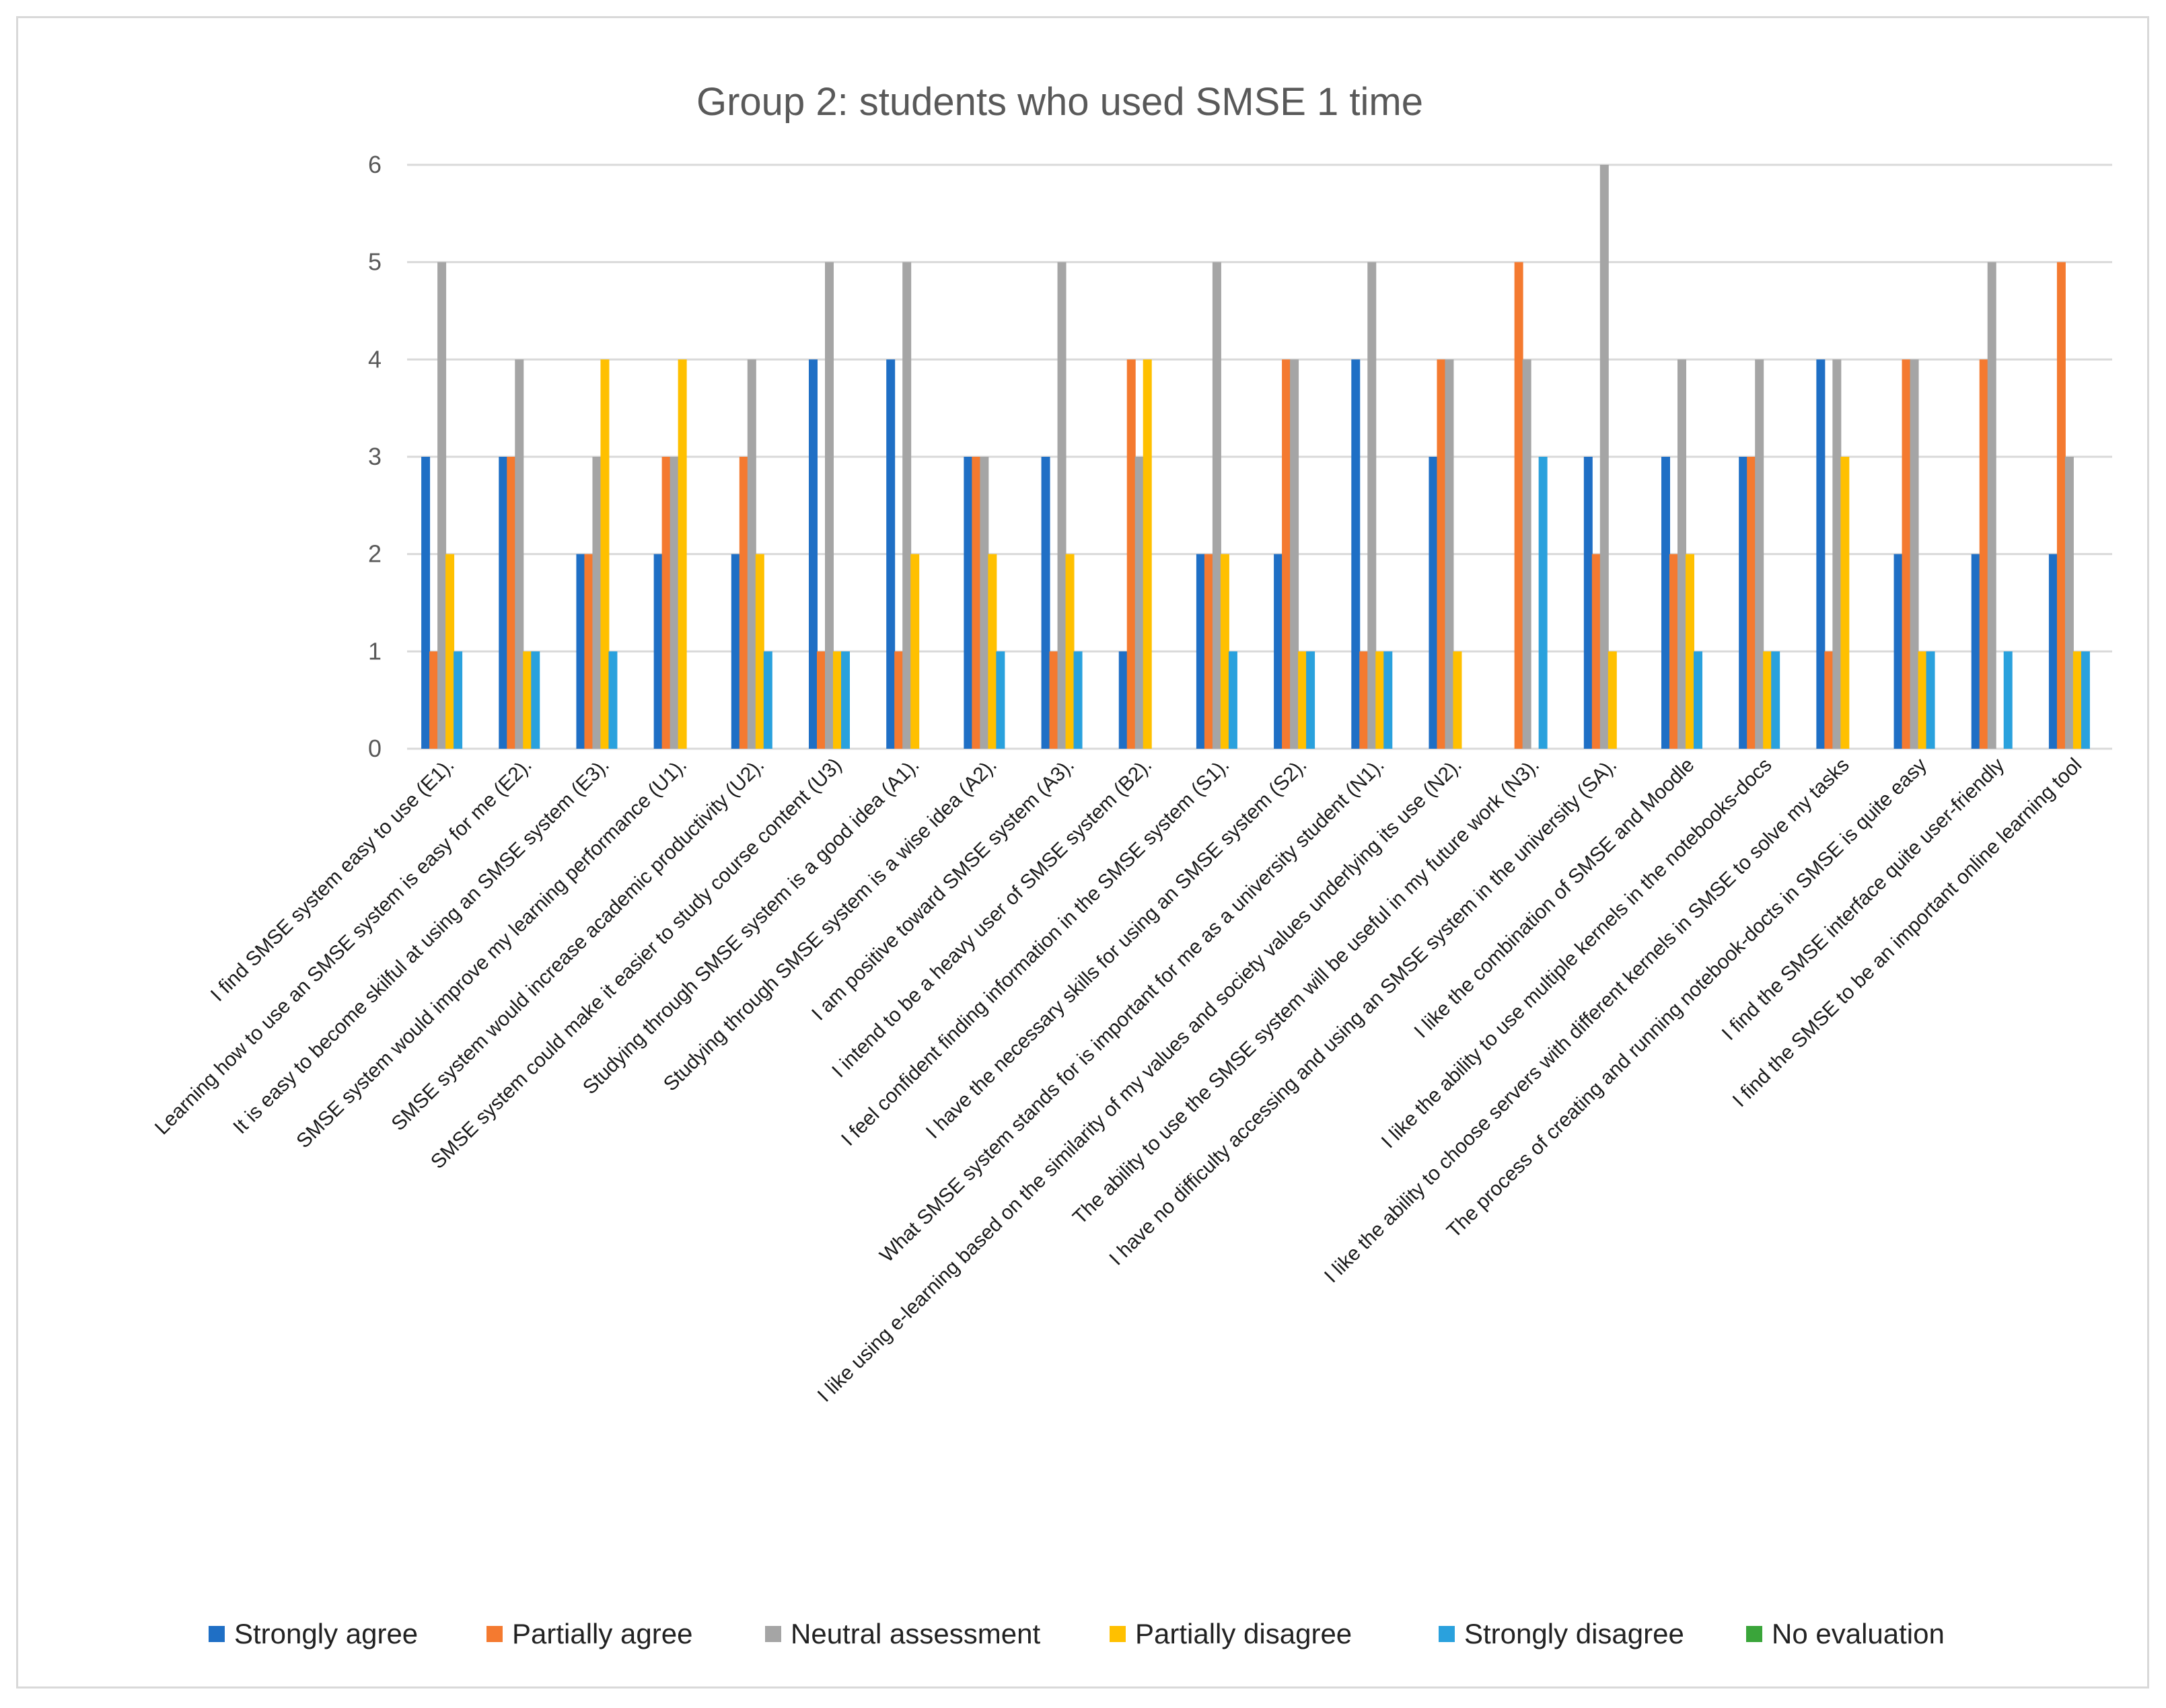 The height and width of the screenshot is (1708, 2166). What do you see at coordinates (943, 889) in the screenshot?
I see `x-tick-label: I am positive toward SMSE system (A3).` at bounding box center [943, 889].